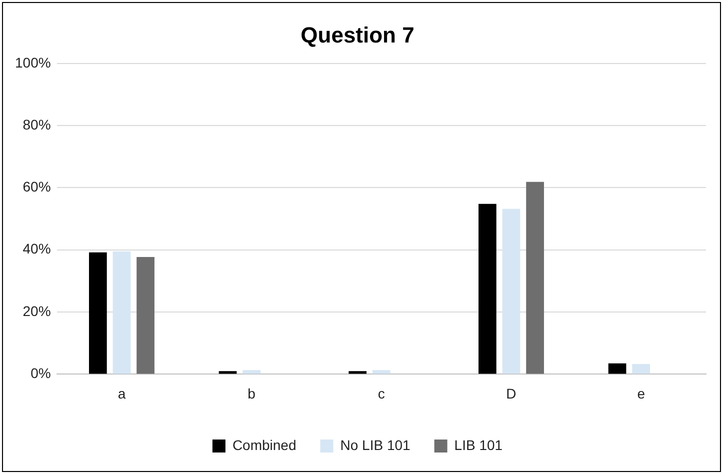 Image resolution: width=723 pixels, height=474 pixels. I want to click on y-tick-label: 60%, so click(36, 186).